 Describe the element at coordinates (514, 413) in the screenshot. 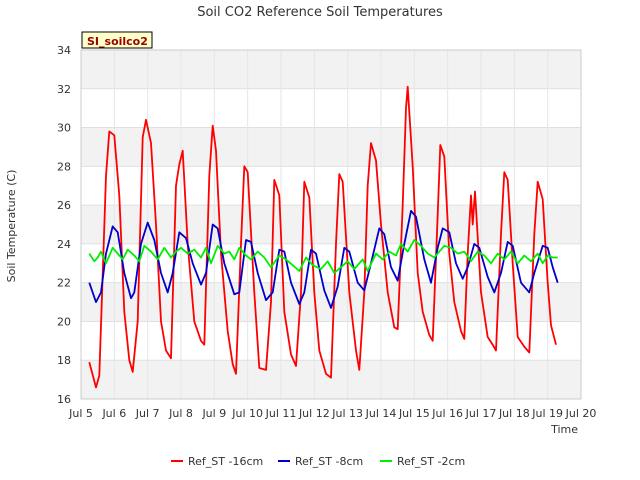

I see `x-tick-label: Jul 18` at that location.